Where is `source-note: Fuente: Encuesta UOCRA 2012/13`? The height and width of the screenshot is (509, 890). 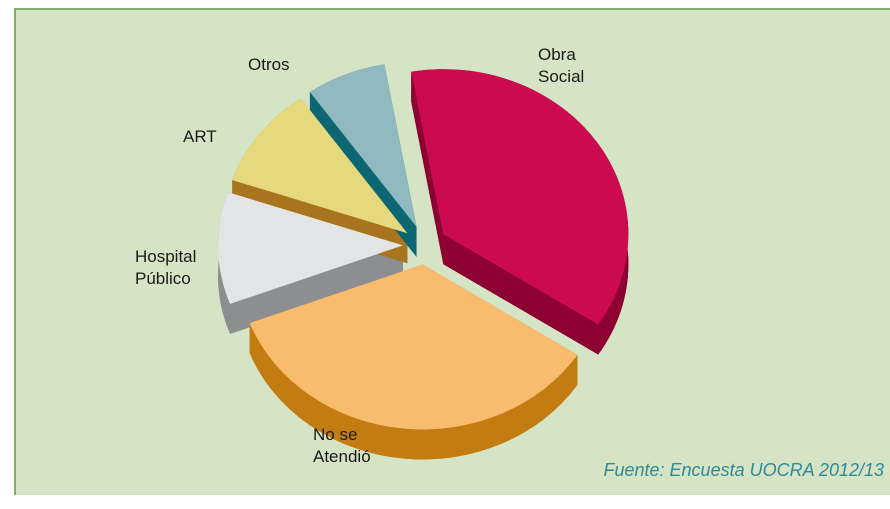 source-note: Fuente: Encuesta UOCRA 2012/13 is located at coordinates (744, 470).